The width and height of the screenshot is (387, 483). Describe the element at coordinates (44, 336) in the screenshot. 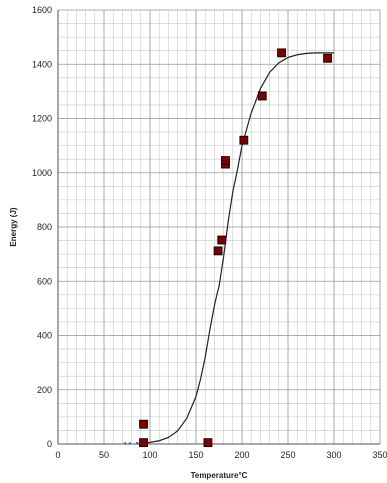

I see `y-tick-label: 400` at that location.